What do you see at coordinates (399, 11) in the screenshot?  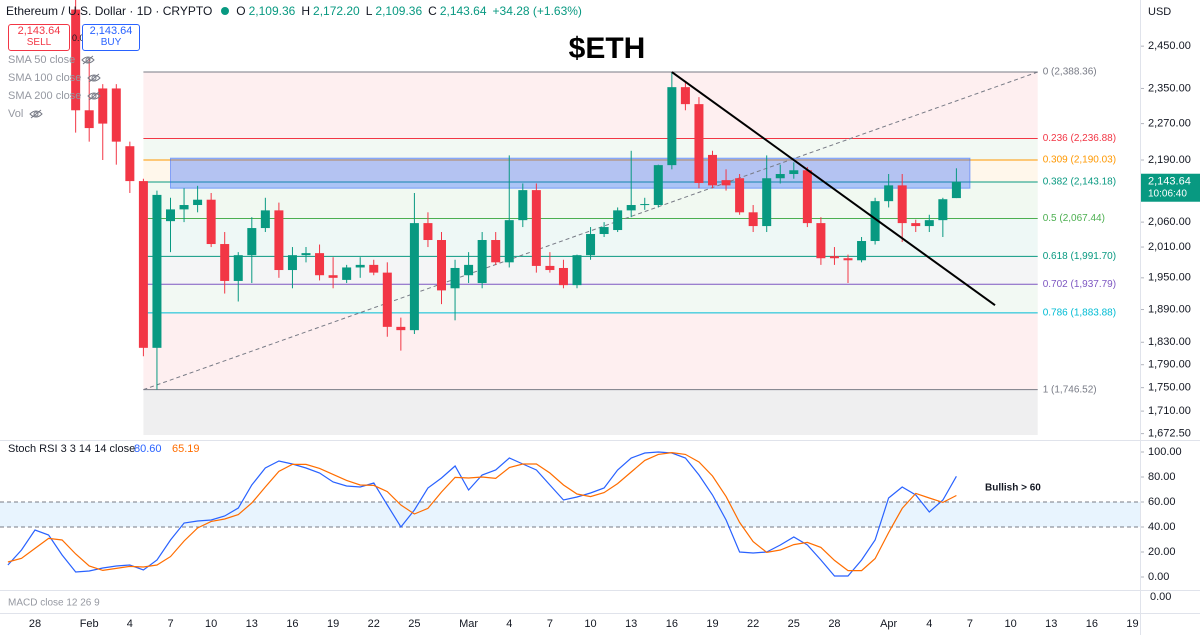 I see `ohlc-value: 2,109.36` at bounding box center [399, 11].